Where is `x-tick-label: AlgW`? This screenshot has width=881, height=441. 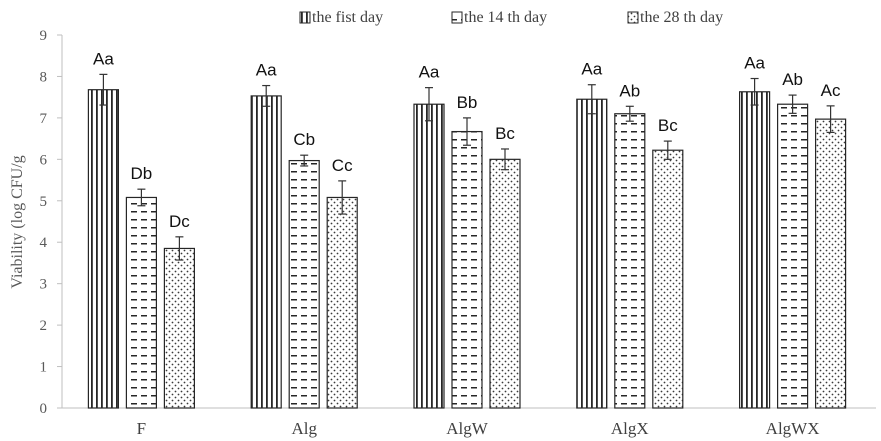
x-tick-label: AlgW is located at coordinates (467, 428).